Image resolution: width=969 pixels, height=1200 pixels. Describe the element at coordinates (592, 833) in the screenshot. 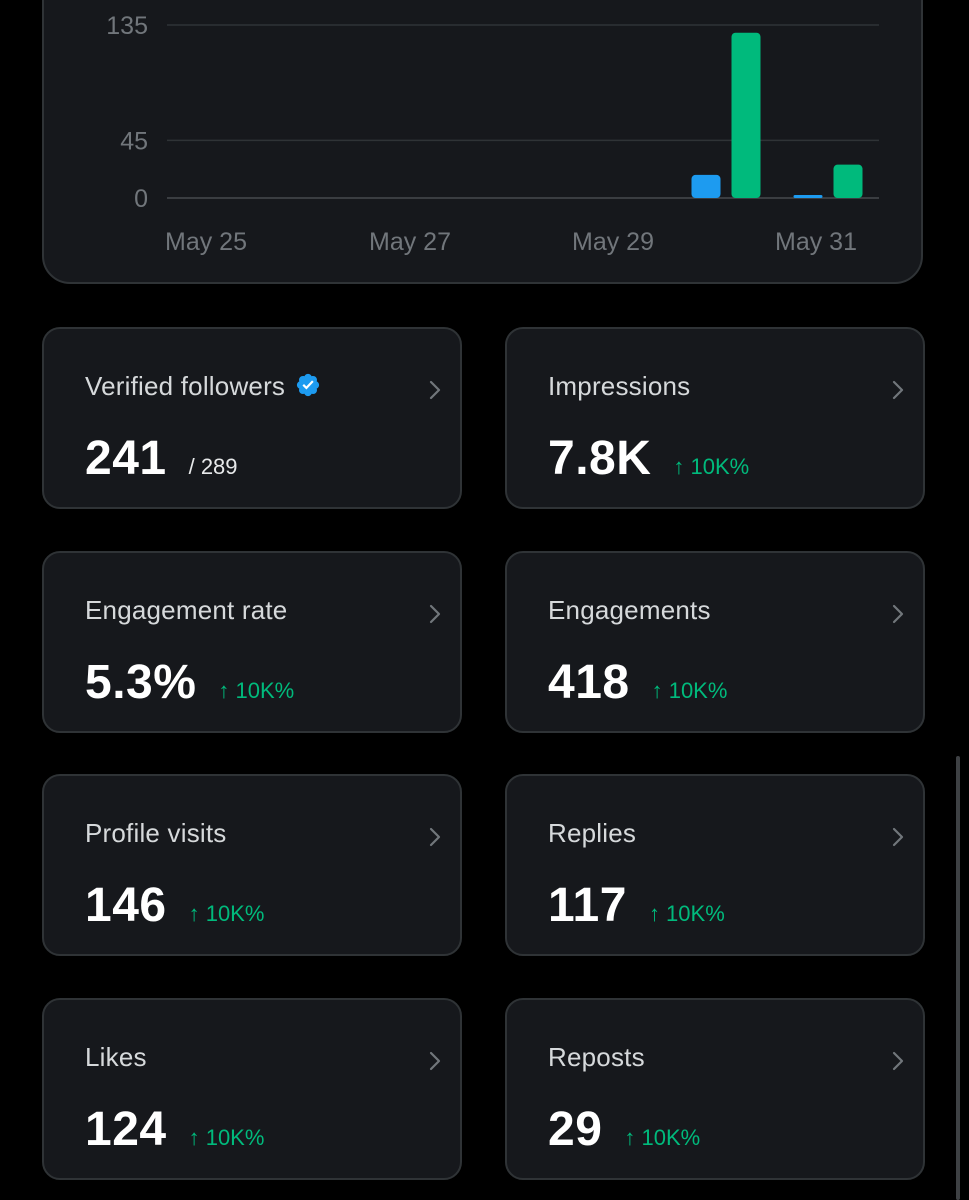

I see `card-title: Replies` at that location.